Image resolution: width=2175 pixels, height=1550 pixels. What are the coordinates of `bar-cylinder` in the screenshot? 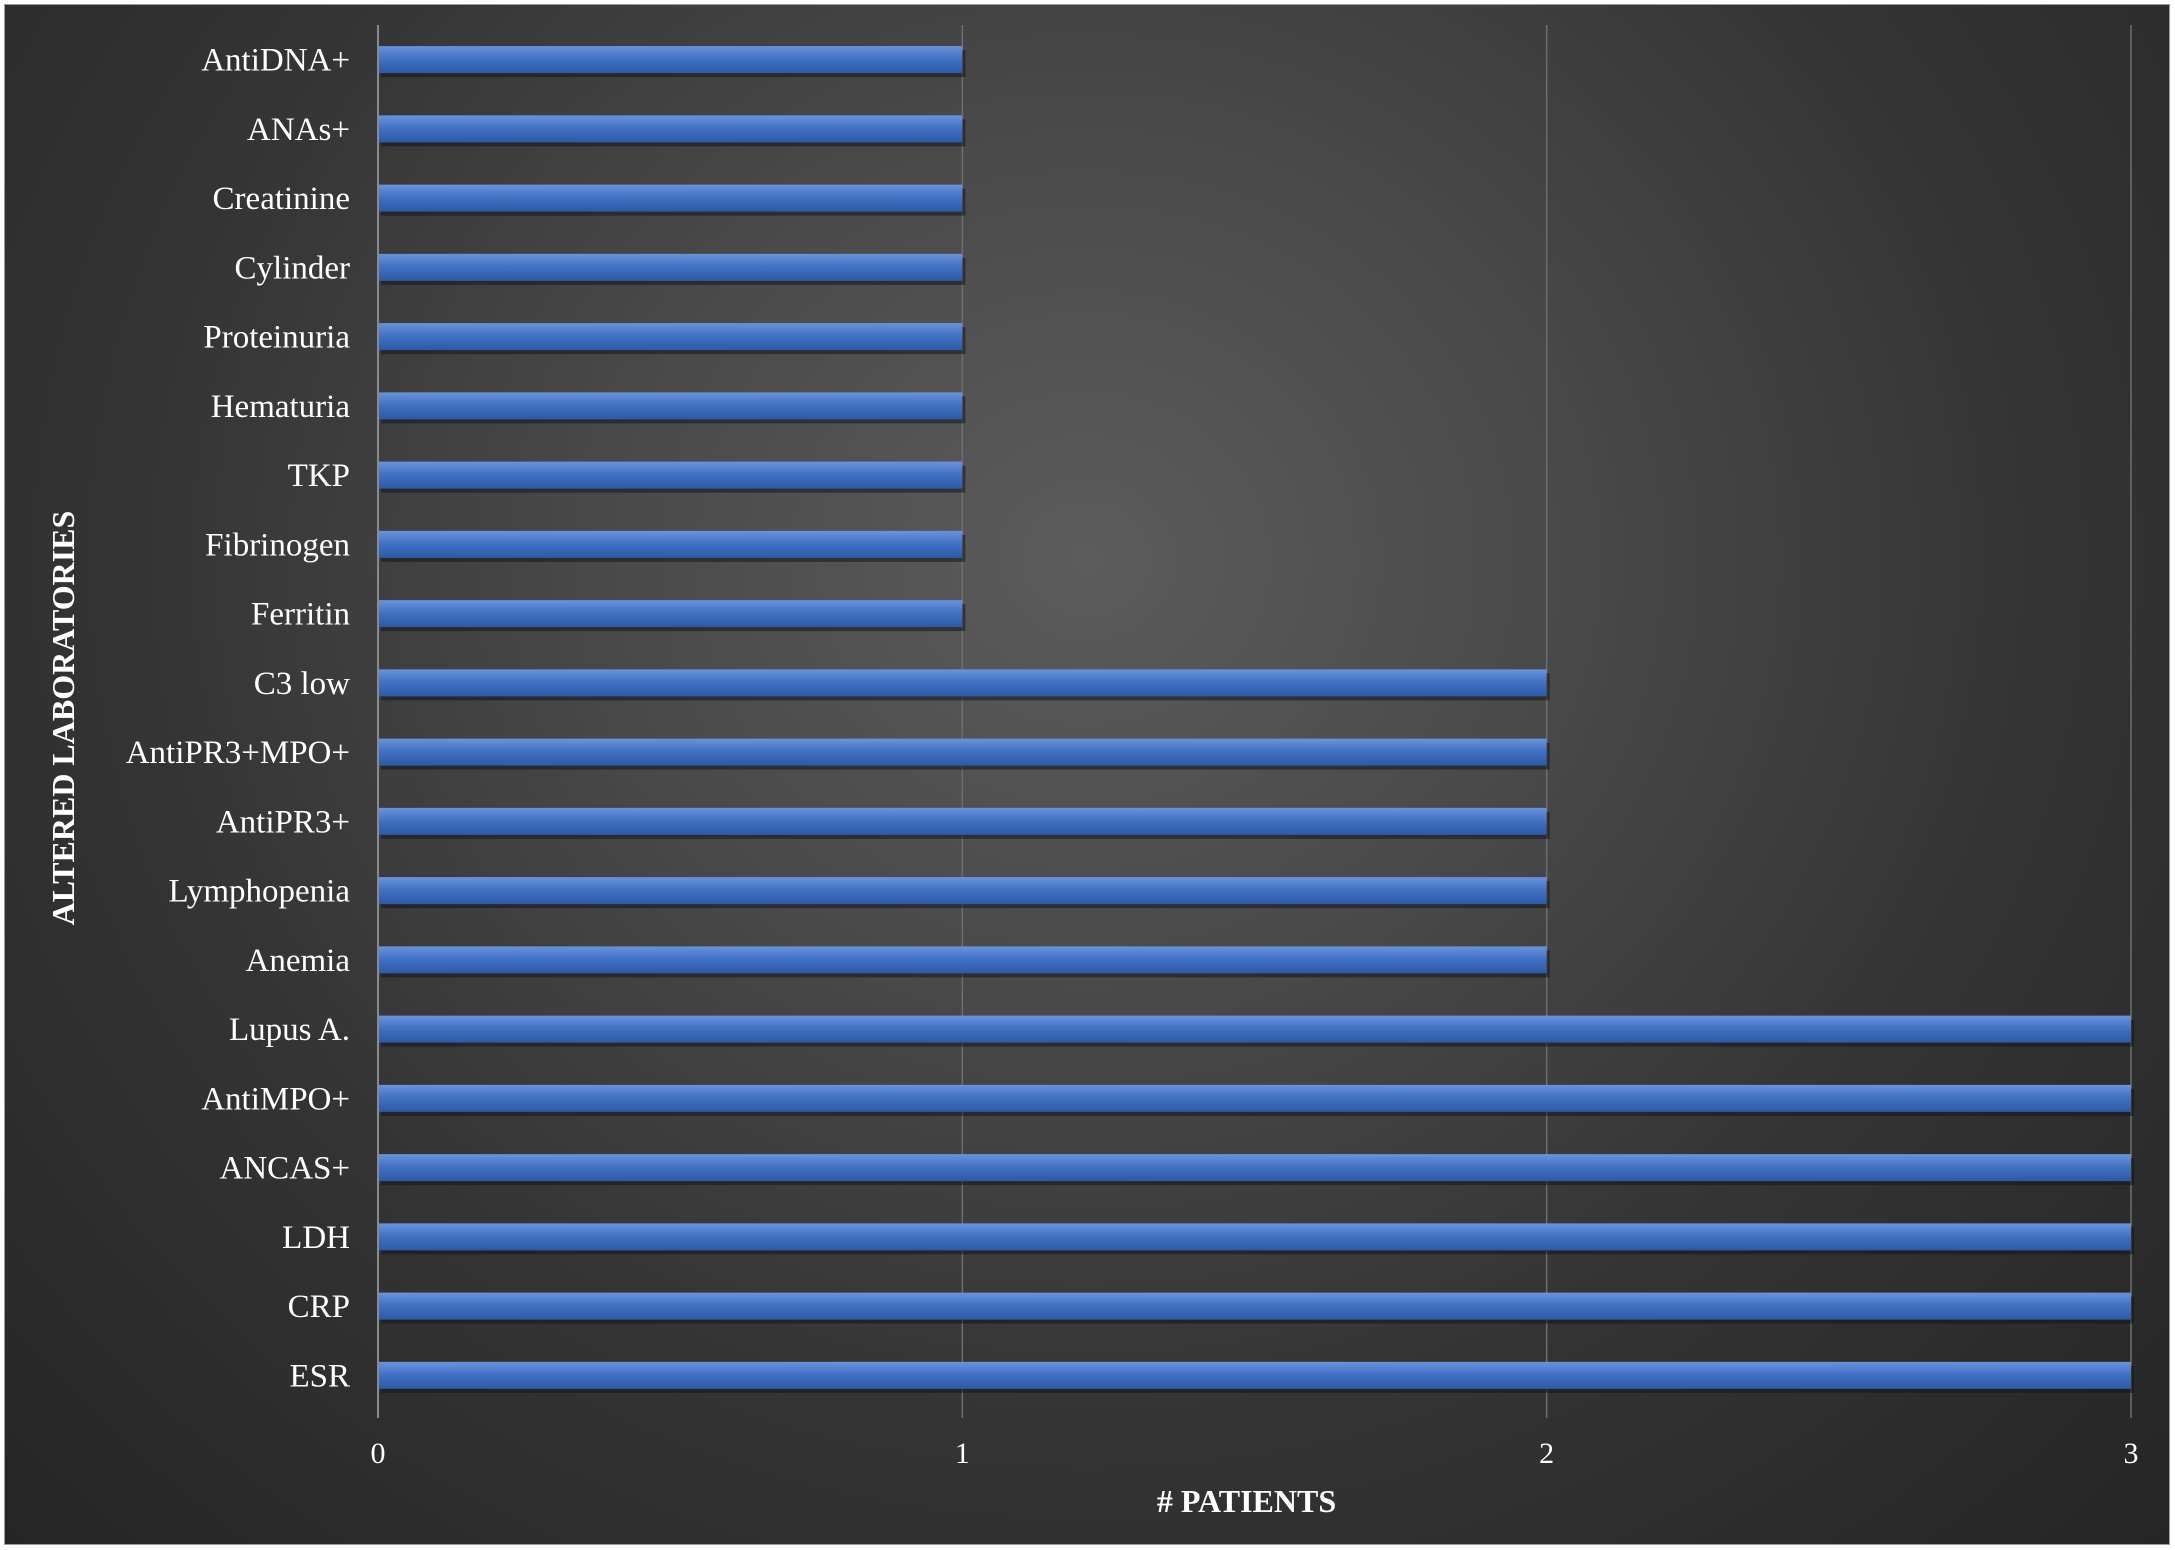 It's located at (670, 267).